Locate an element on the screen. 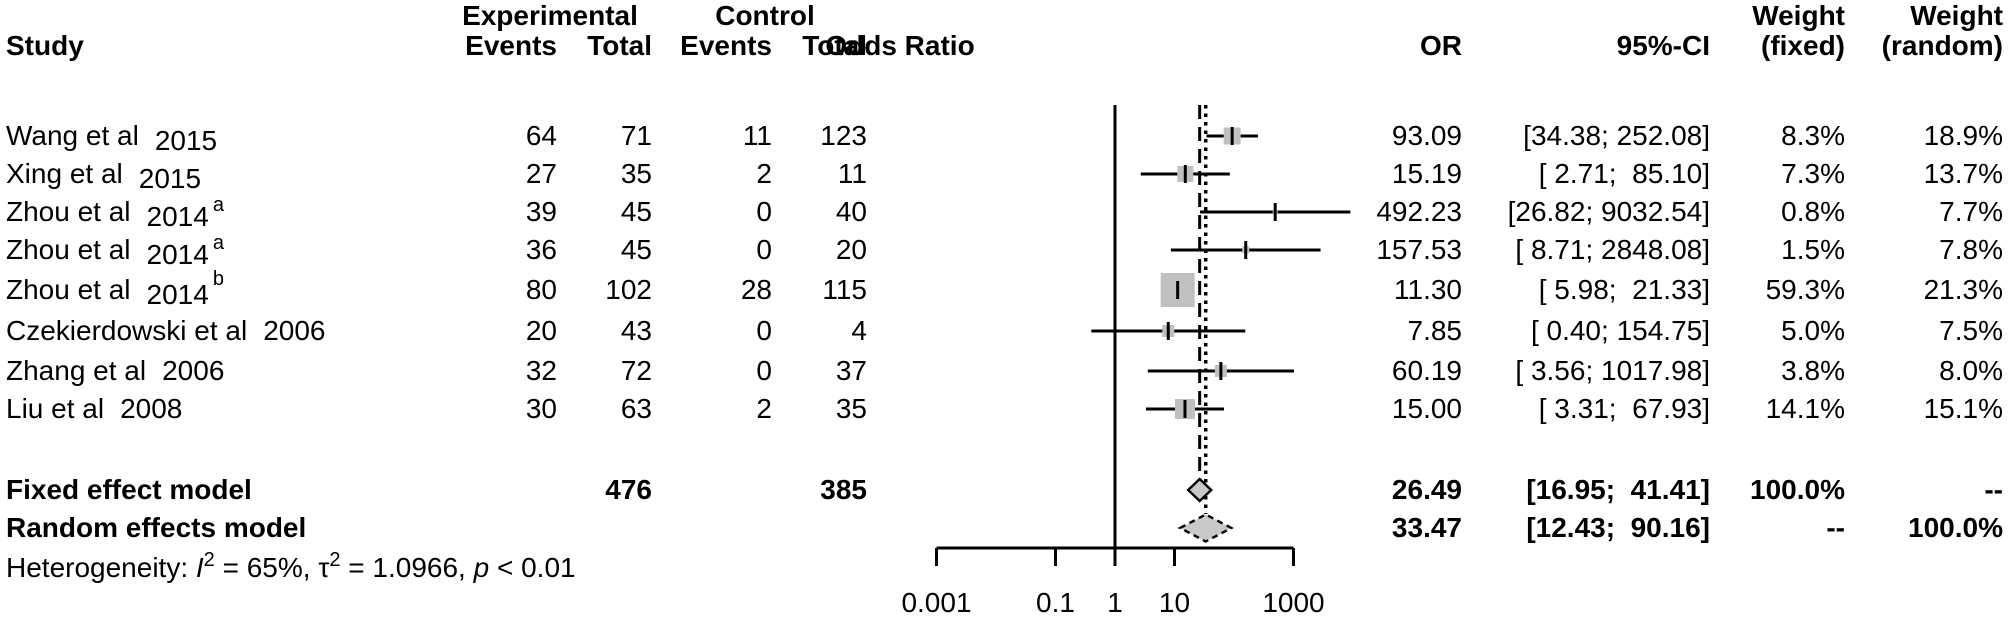  header-experimental: Experimental is located at coordinates (550, 15).